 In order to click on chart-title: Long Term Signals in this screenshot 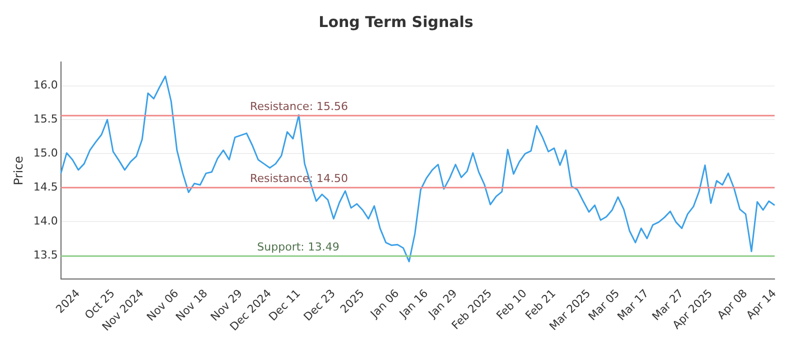, I will do `click(396, 21)`.